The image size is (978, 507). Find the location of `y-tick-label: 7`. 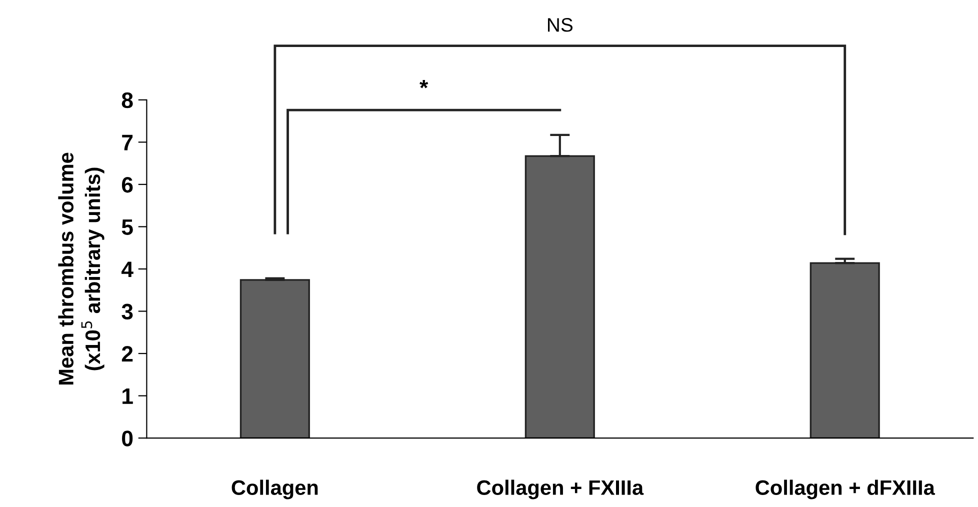

y-tick-label: 7 is located at coordinates (127, 142).